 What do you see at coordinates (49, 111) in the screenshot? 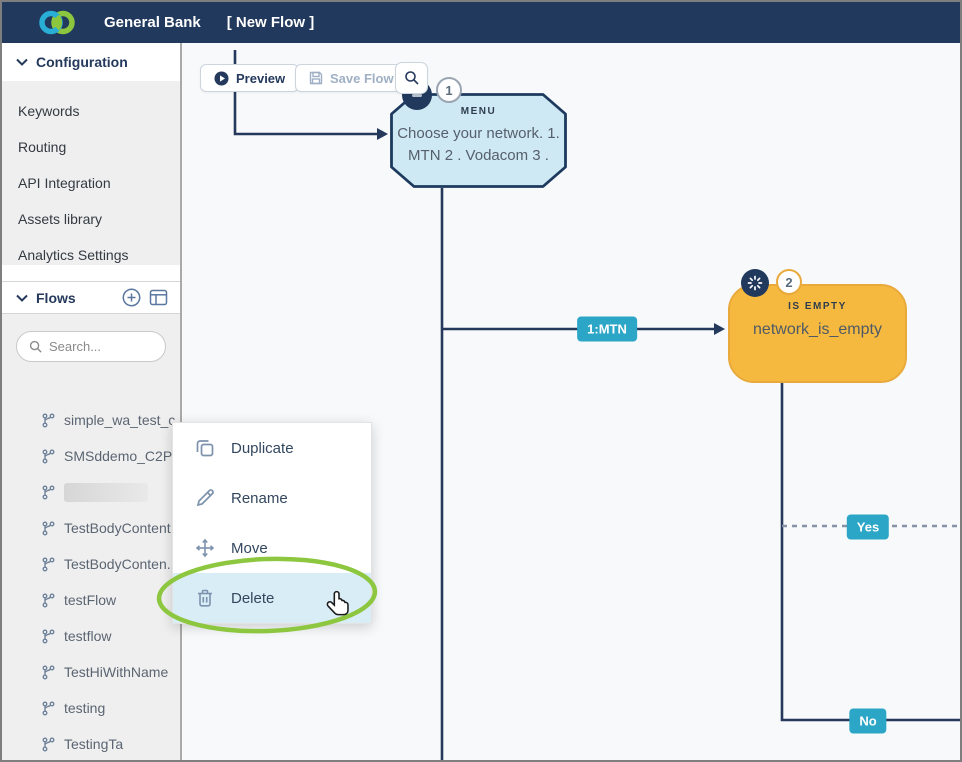
I see `sidebar-item-keywords: Keywords` at bounding box center [49, 111].